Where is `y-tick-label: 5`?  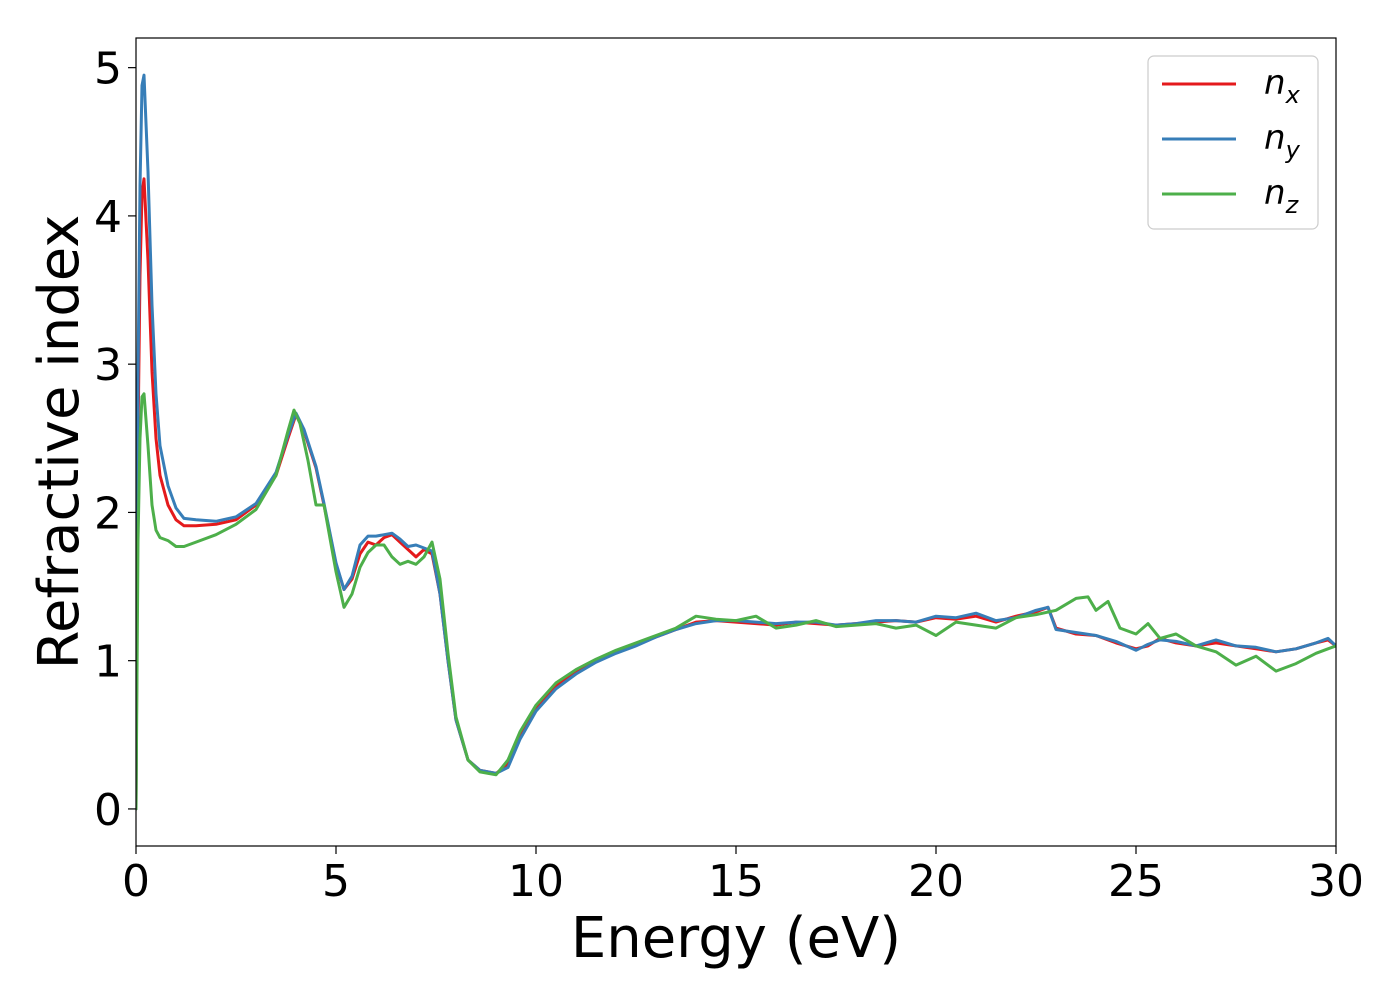 y-tick-label: 5 is located at coordinates (108, 69).